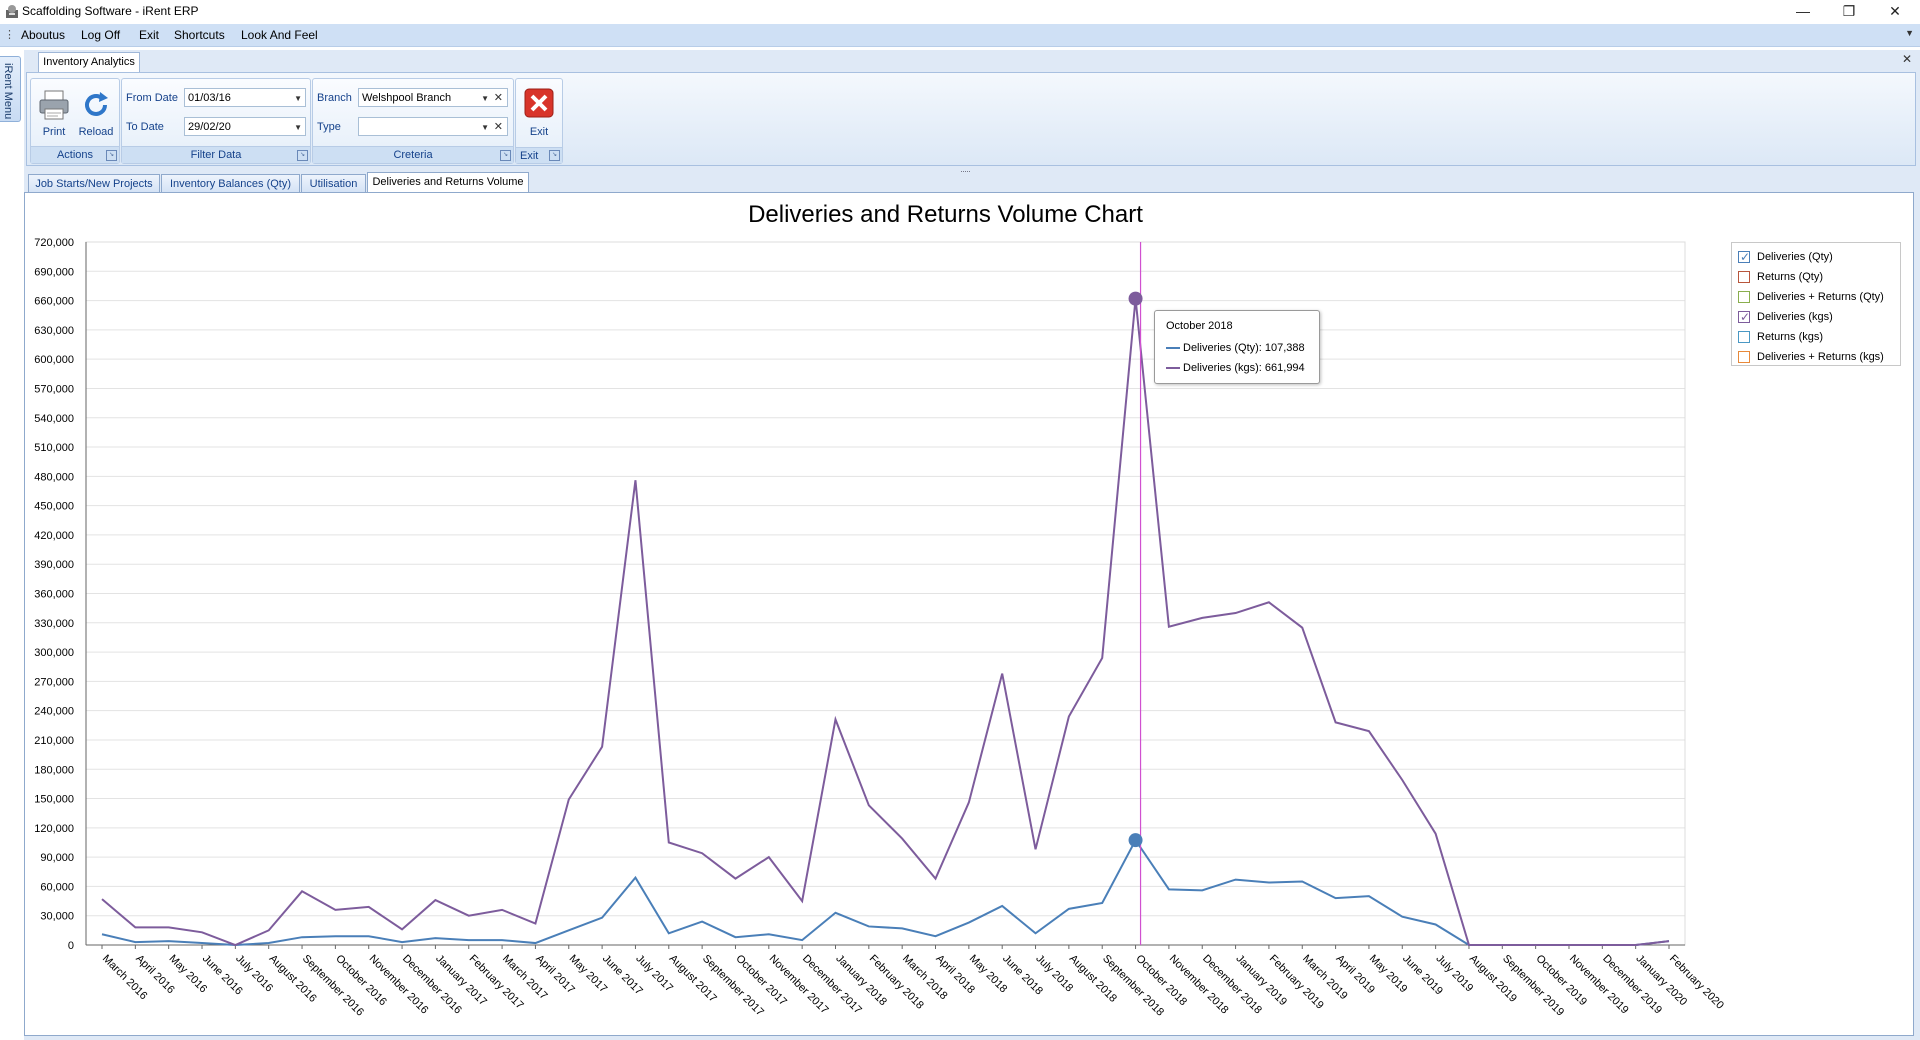 Image resolution: width=1920 pixels, height=1040 pixels. Describe the element at coordinates (485, 98) in the screenshot. I see `branch-dropdown-icon: ▼` at that location.